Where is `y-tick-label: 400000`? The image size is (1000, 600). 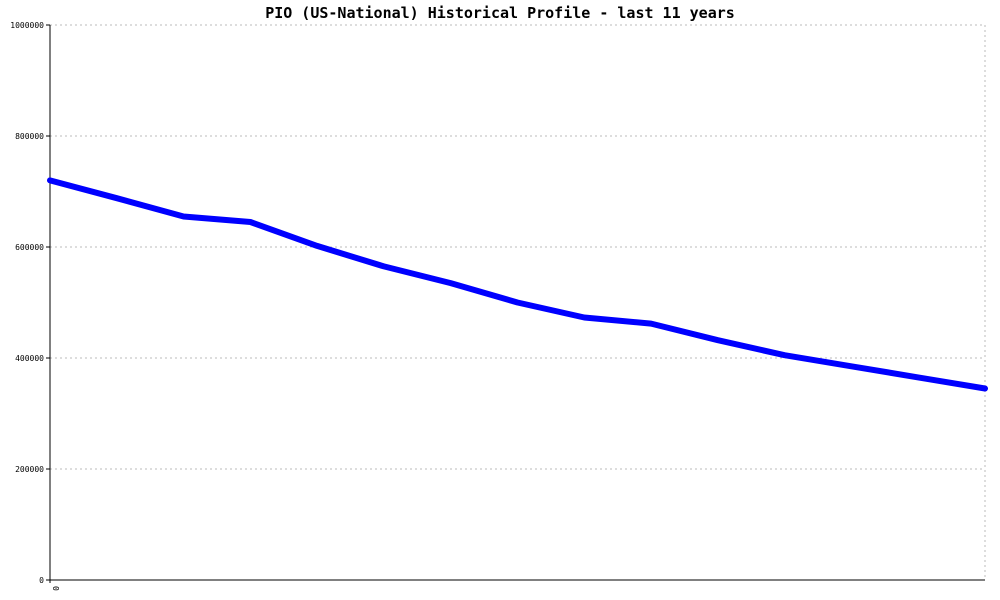 y-tick-label: 400000 is located at coordinates (29, 358).